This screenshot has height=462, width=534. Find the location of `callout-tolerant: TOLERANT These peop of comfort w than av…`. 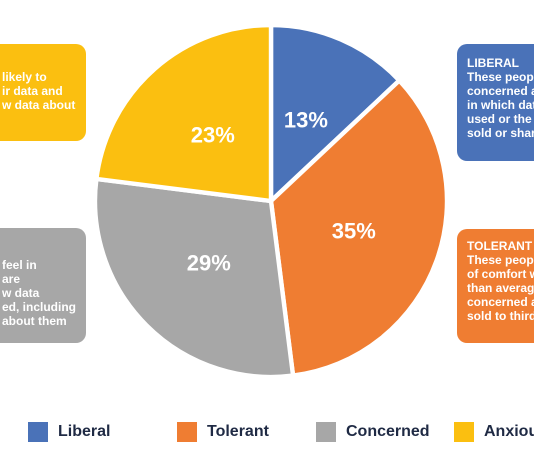

callout-tolerant: TOLERANT These peop of comfort w than av… is located at coordinates (495, 286).